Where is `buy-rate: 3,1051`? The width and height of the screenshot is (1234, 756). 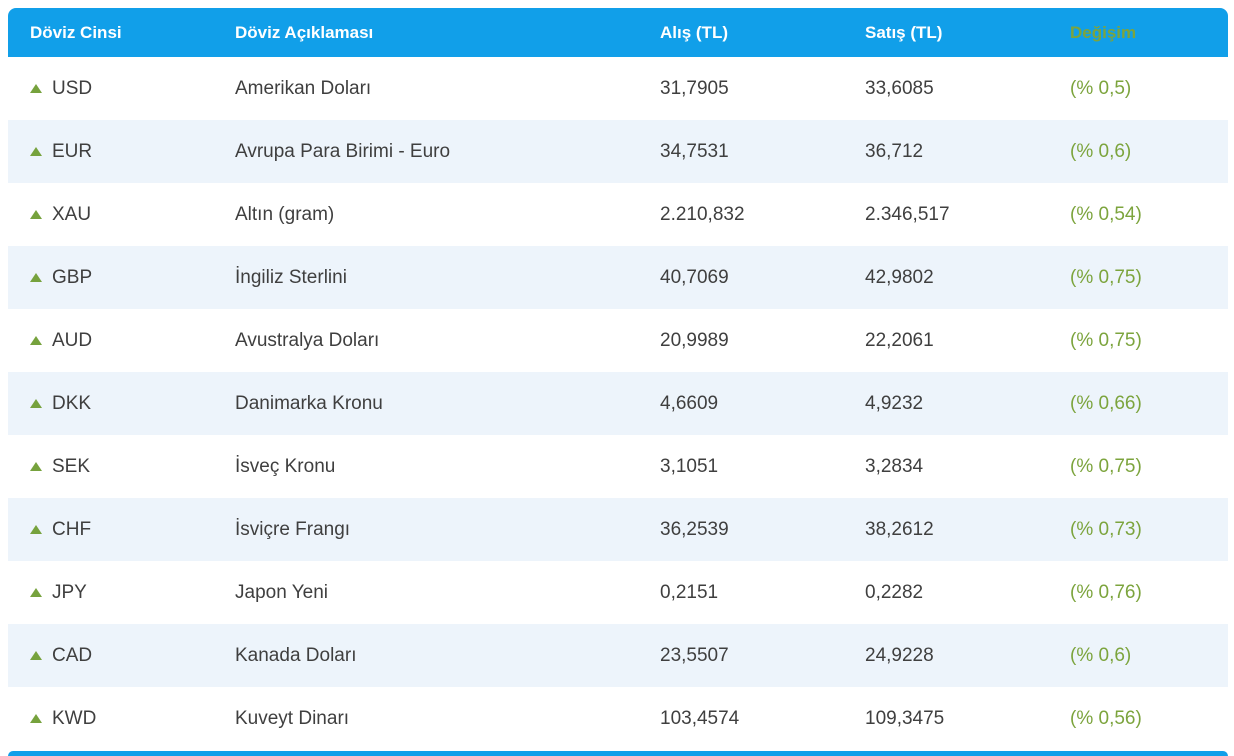
buy-rate: 3,1051 is located at coordinates (689, 466).